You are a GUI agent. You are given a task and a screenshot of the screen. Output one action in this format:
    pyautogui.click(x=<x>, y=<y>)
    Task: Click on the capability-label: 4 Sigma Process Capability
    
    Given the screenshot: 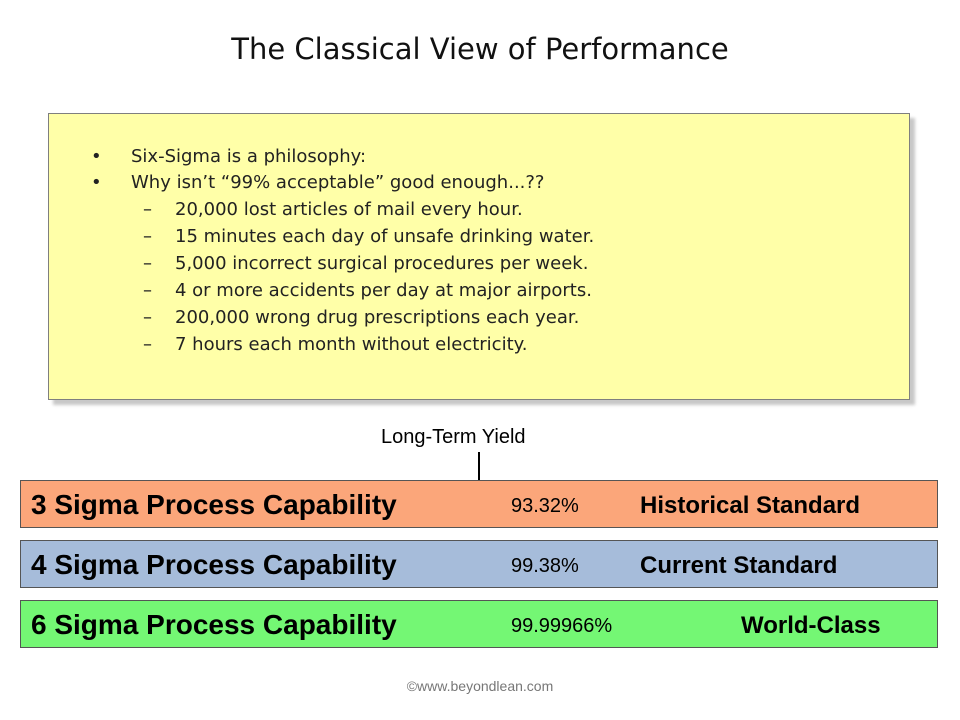 What is the action you would take?
    pyautogui.click(x=214, y=564)
    